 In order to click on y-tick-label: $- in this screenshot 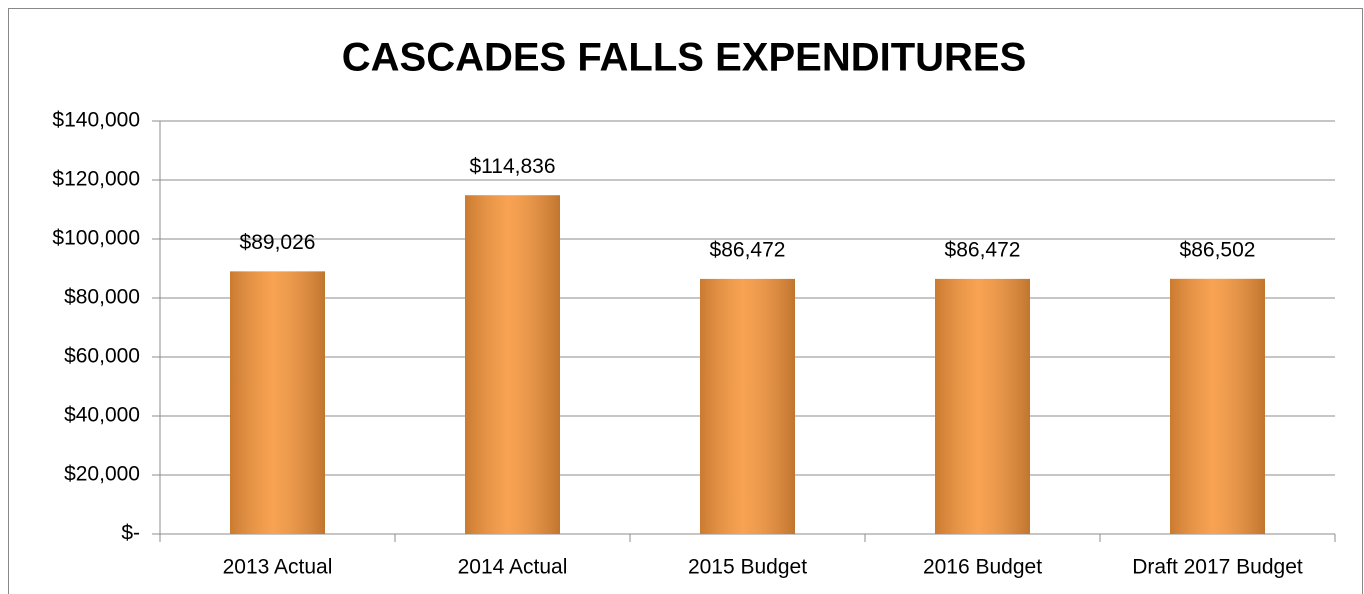, I will do `click(130, 533)`.